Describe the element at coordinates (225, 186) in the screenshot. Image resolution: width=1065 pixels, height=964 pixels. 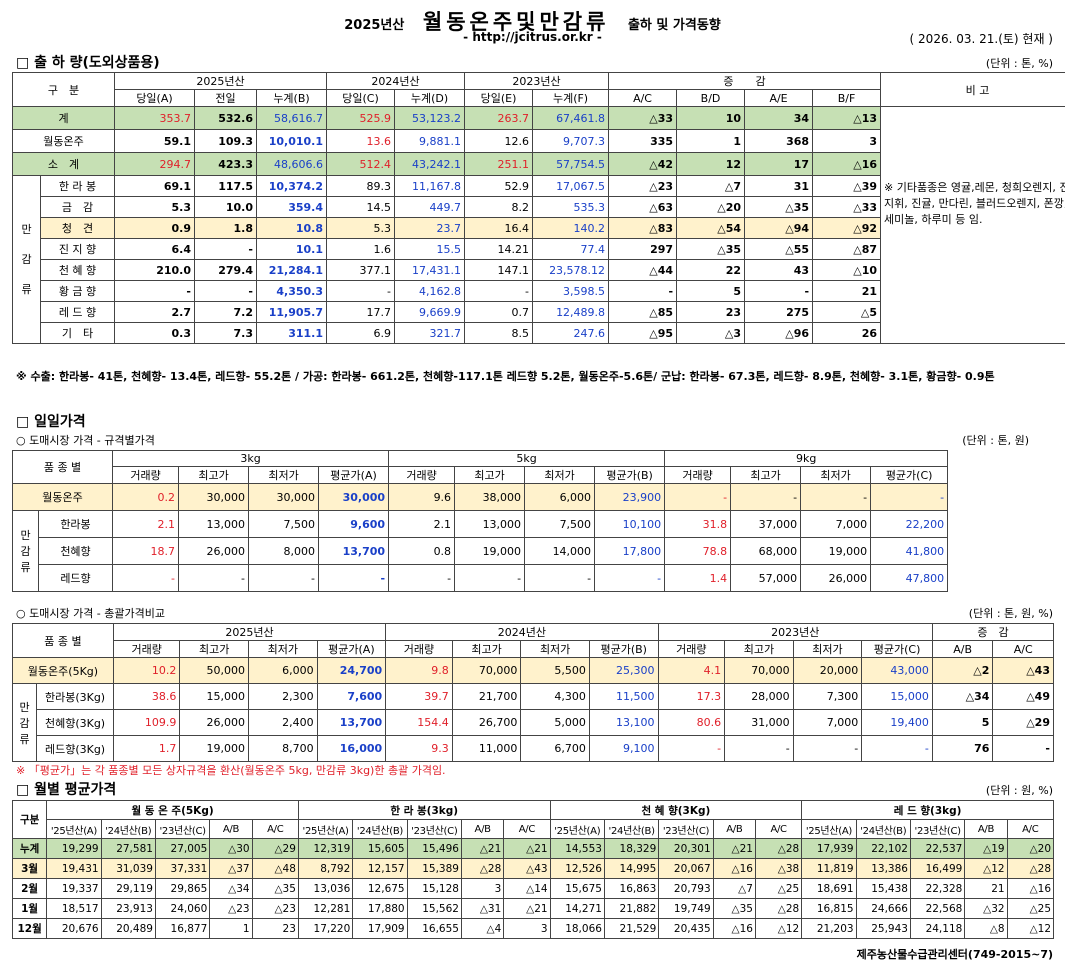
I see `table-cell: 117.5` at that location.